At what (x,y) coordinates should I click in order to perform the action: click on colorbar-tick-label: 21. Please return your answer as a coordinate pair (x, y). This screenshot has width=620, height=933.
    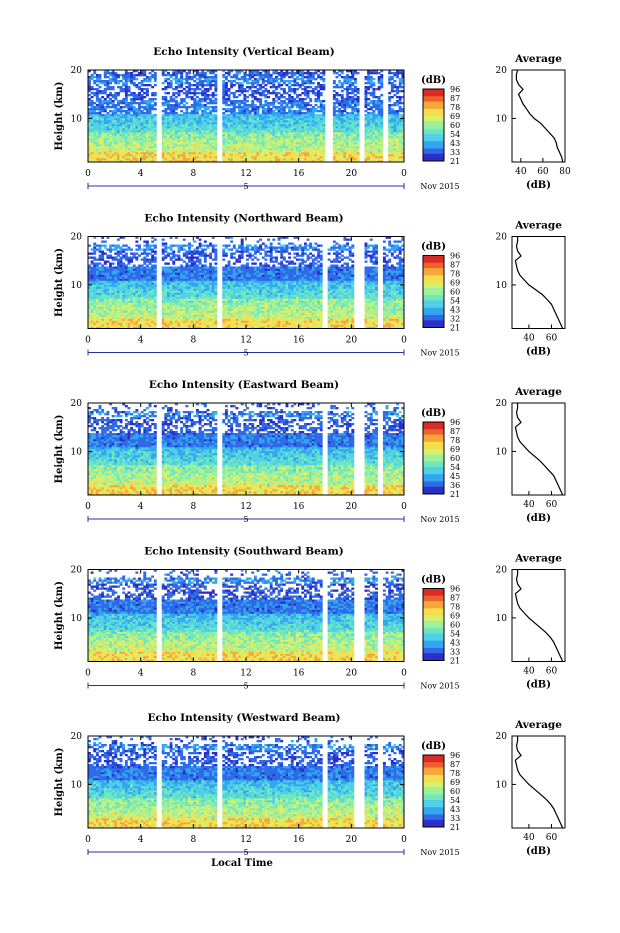
    Looking at the image, I should click on (455, 161).